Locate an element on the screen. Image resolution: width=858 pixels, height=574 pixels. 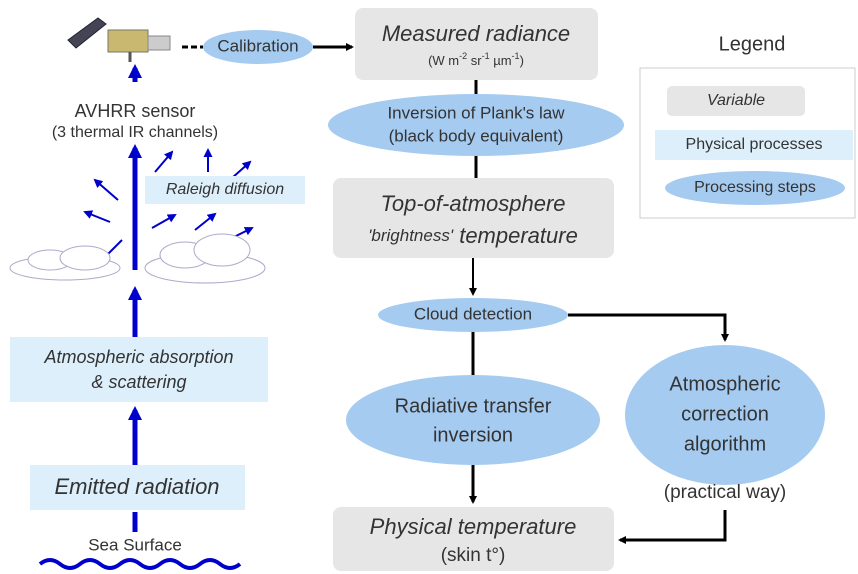
unit: -2 is located at coordinates (463, 56).